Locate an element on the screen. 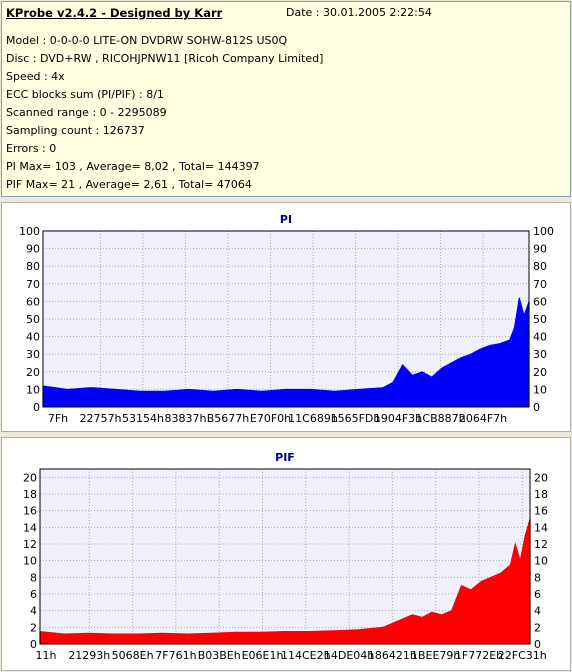  chart-pif-ytick-left: 6 is located at coordinates (33, 594).